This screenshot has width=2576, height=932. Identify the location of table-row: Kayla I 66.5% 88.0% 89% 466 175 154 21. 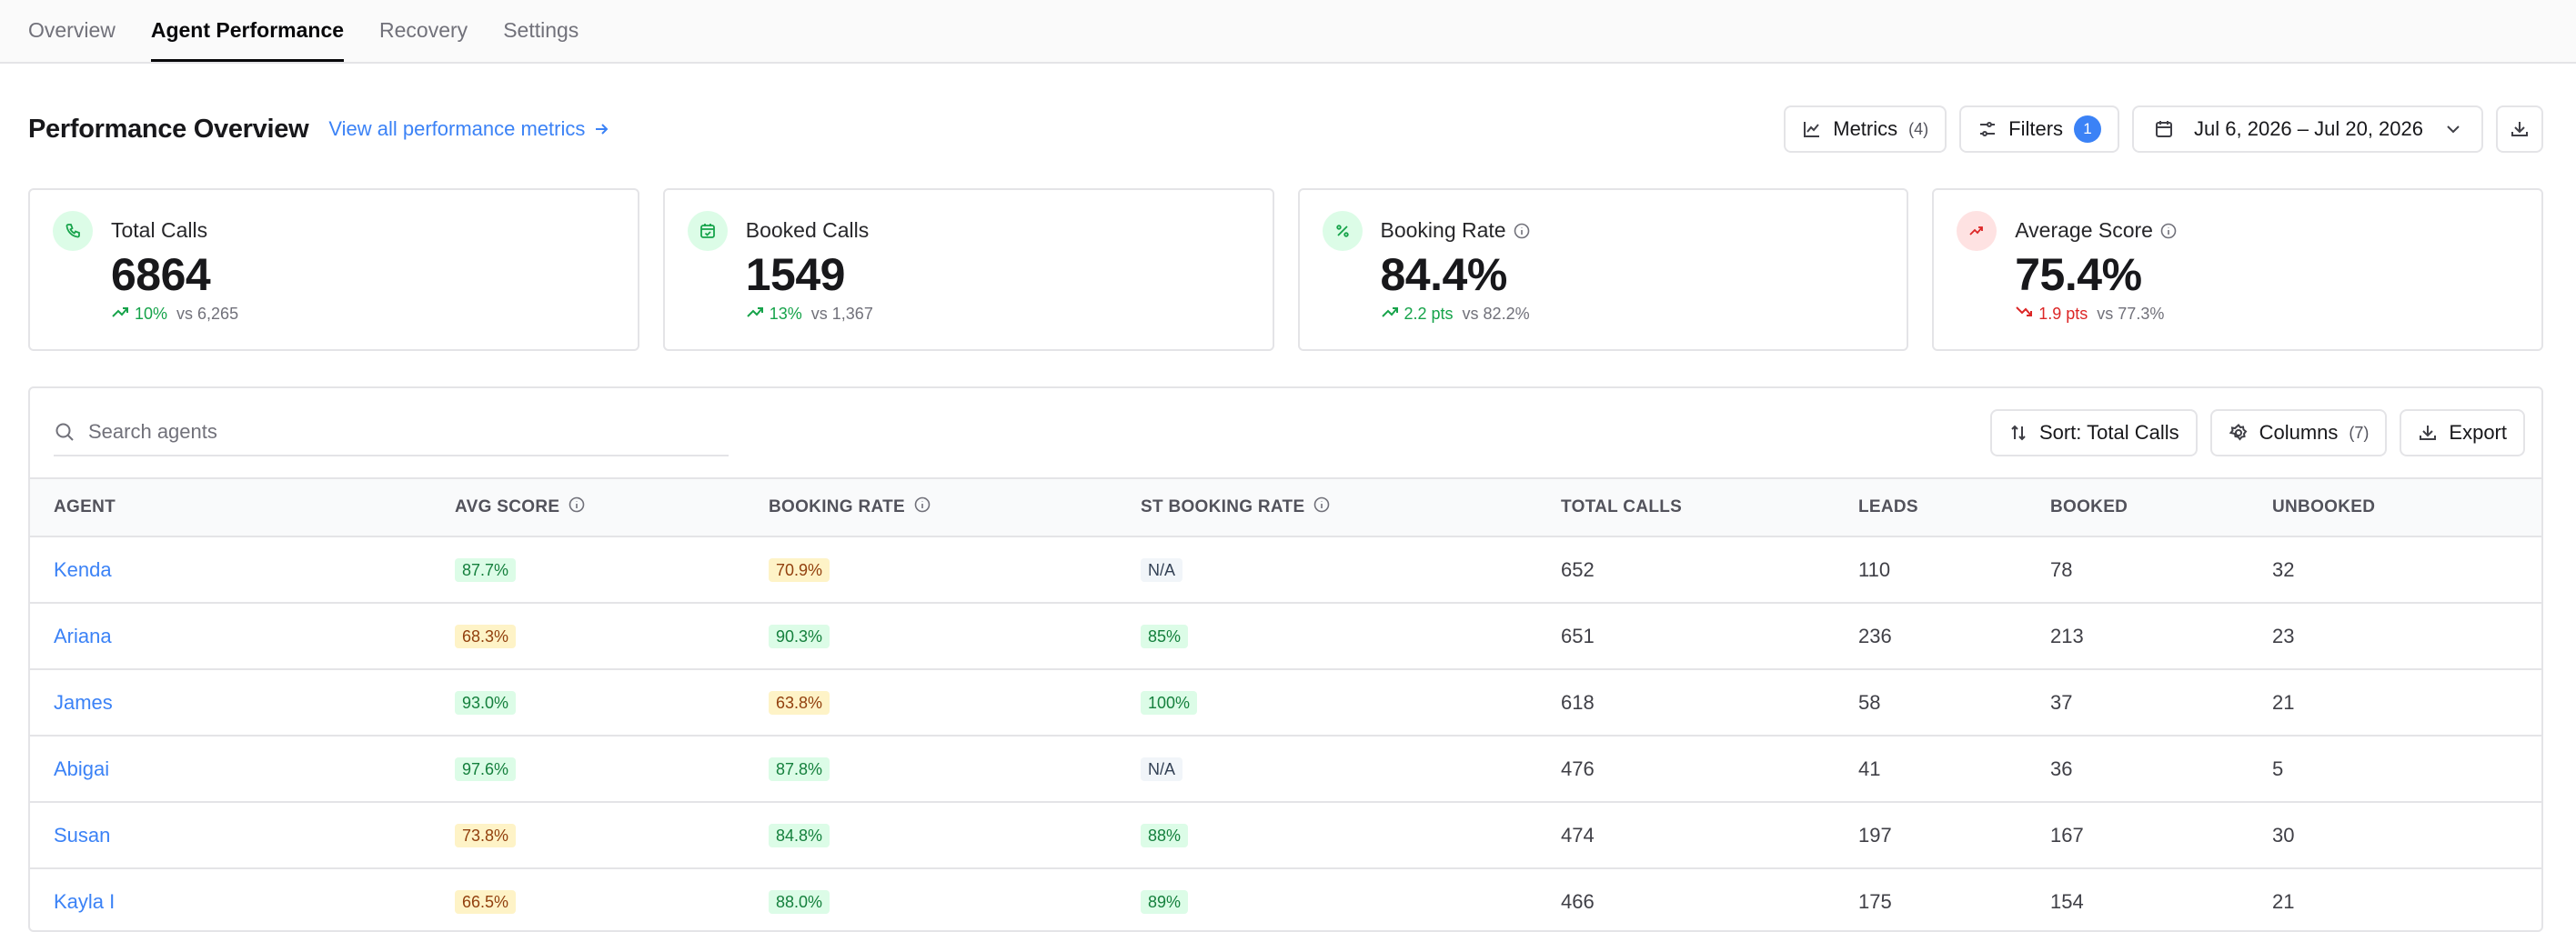
(1285, 899).